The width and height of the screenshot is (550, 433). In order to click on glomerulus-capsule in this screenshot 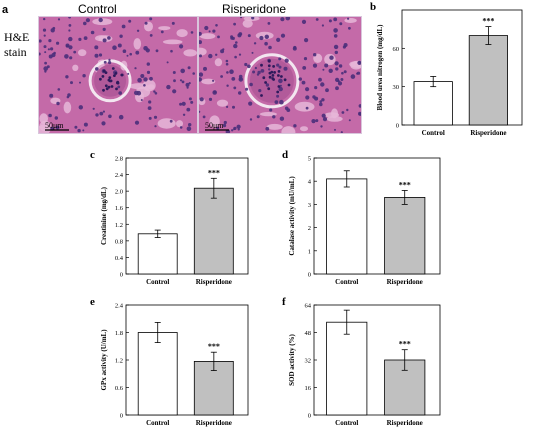, I will do `click(272, 81)`.